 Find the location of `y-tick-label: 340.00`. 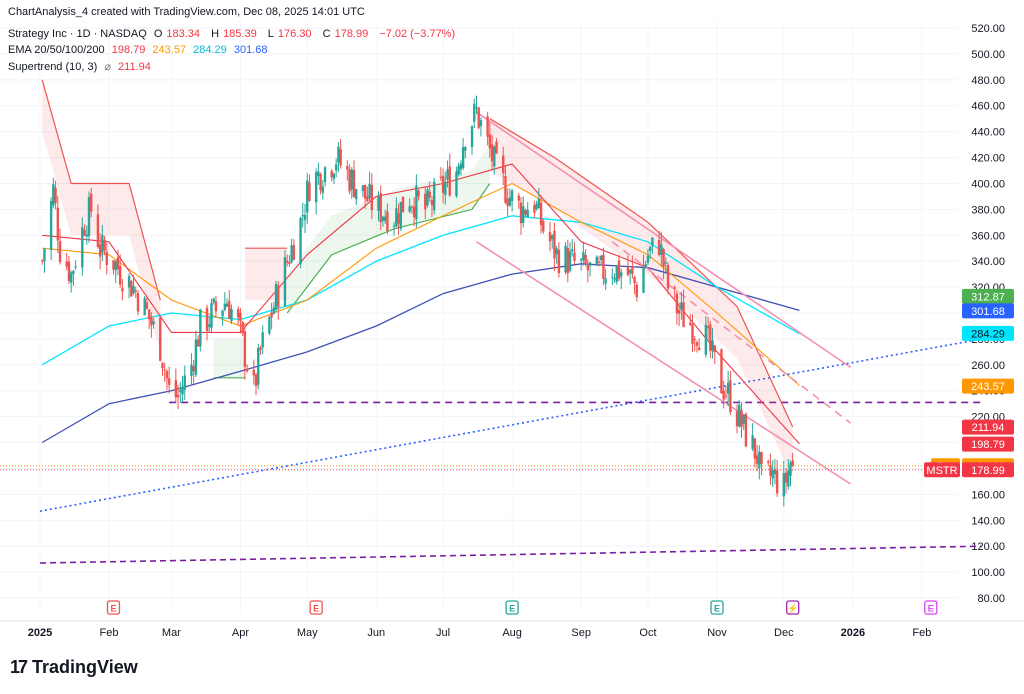

y-tick-label: 340.00 is located at coordinates (988, 262).